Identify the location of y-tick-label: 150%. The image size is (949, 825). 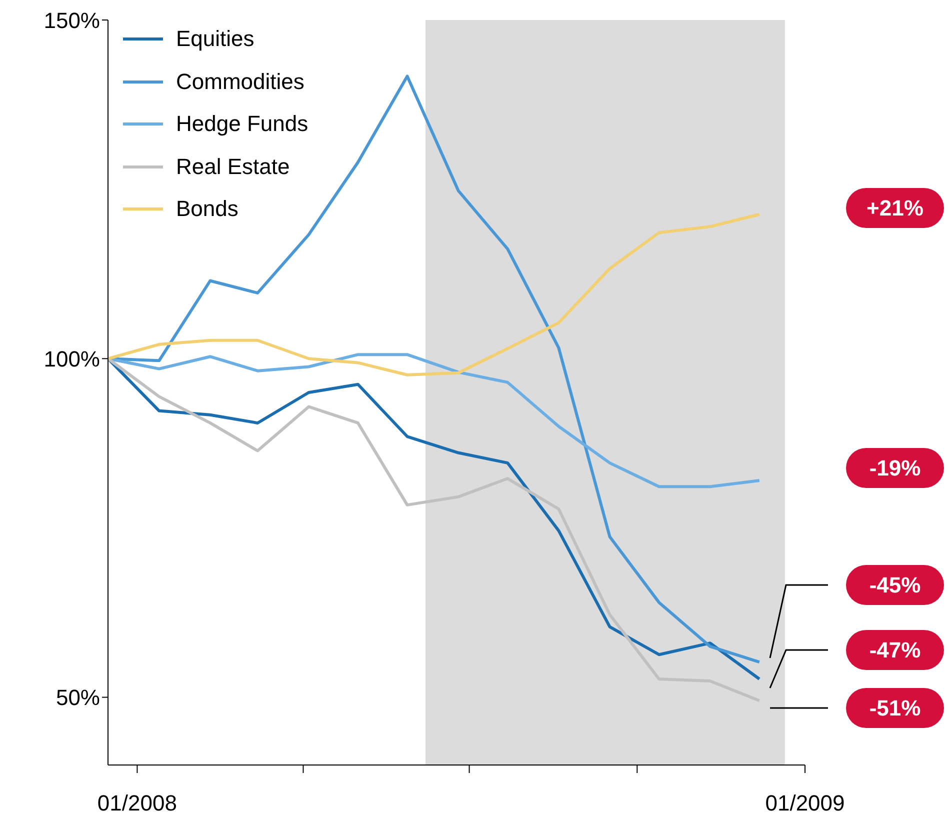
(72, 20).